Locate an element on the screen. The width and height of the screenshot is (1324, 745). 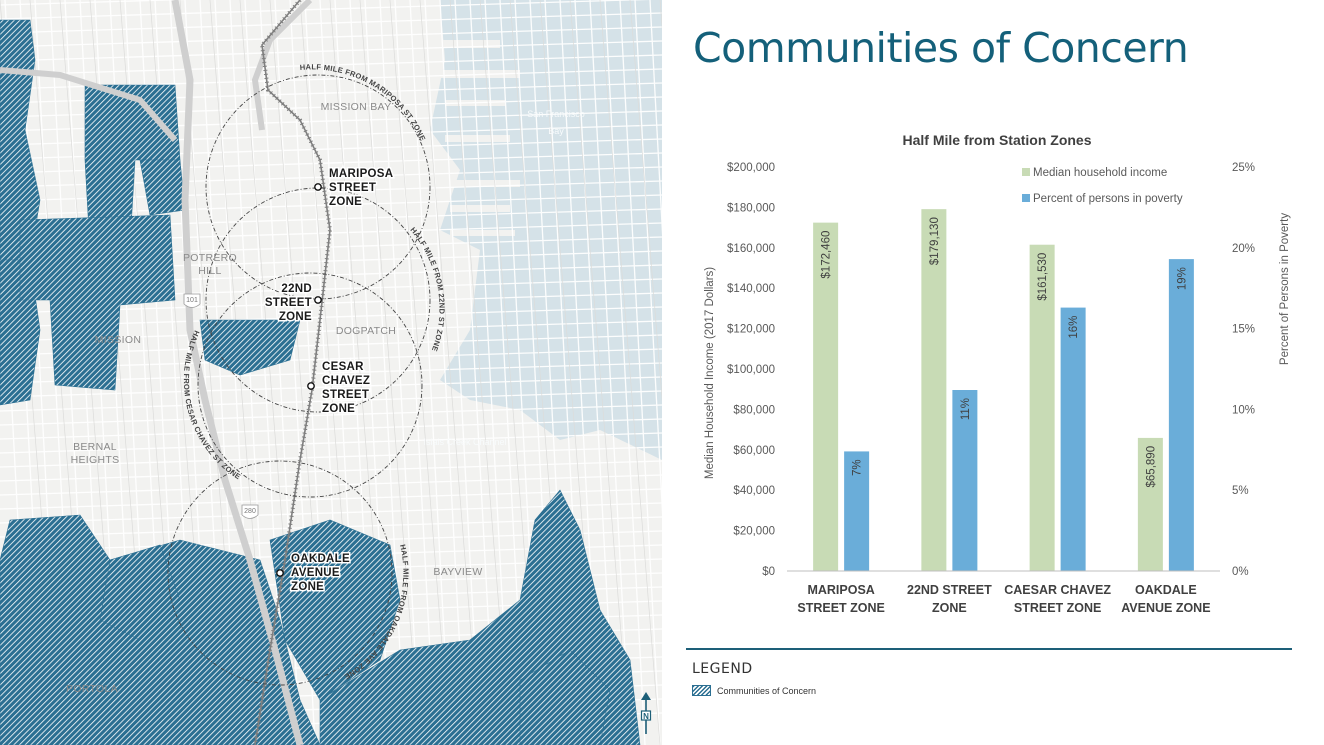
y2-tick-label: 10% is located at coordinates (1243, 410).